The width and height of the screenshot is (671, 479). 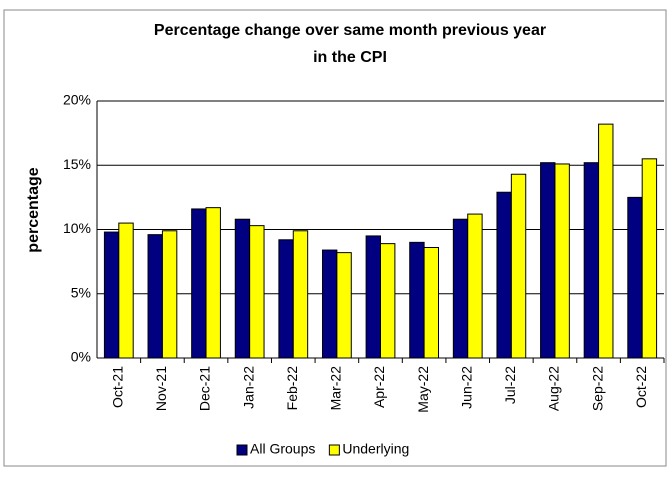 What do you see at coordinates (77, 100) in the screenshot?
I see `y-tick-label: 20%` at bounding box center [77, 100].